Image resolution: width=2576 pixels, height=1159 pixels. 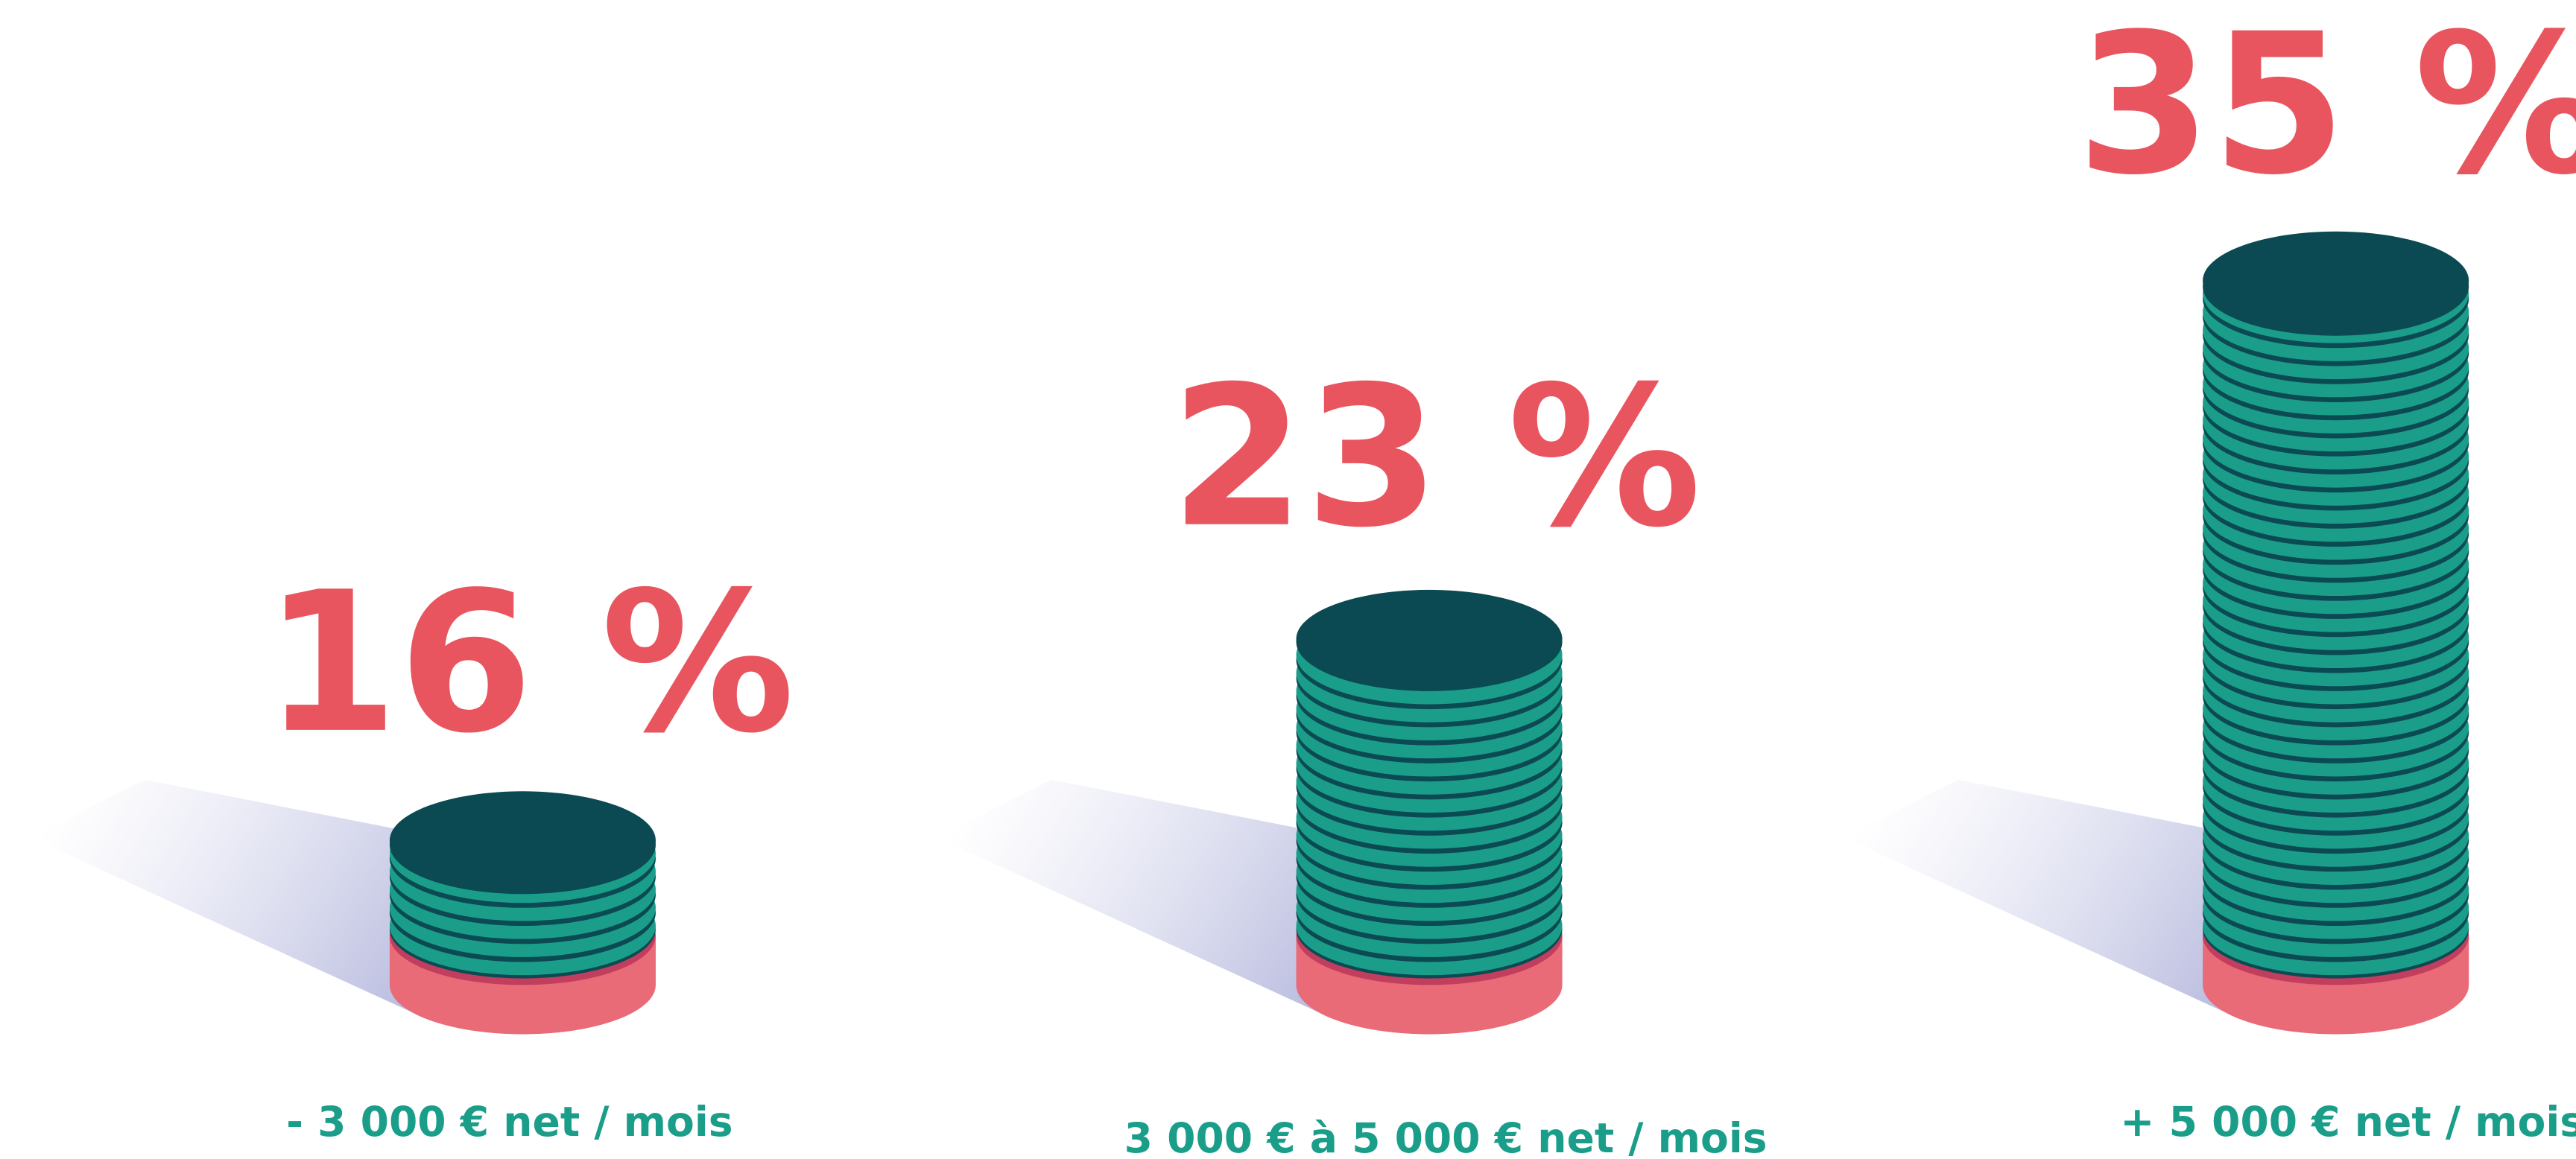 I want to click on category-label: 3 000 € à 5 000 € net / mois, so click(x=1446, y=1136).